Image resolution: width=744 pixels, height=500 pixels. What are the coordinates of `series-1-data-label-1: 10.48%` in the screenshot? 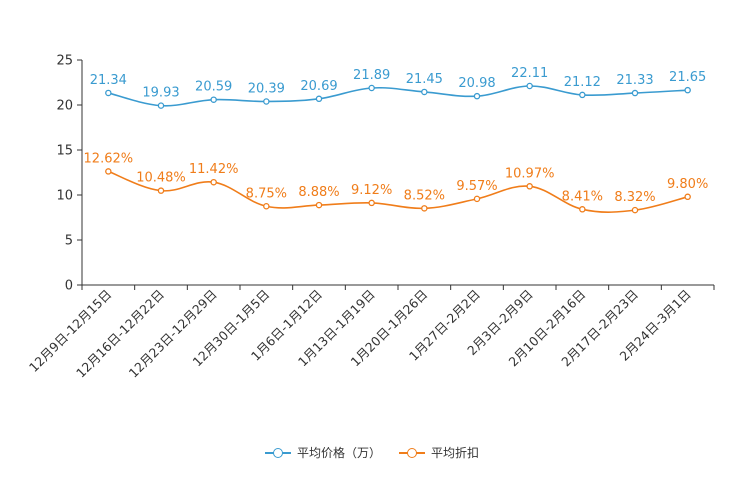 It's located at (161, 178).